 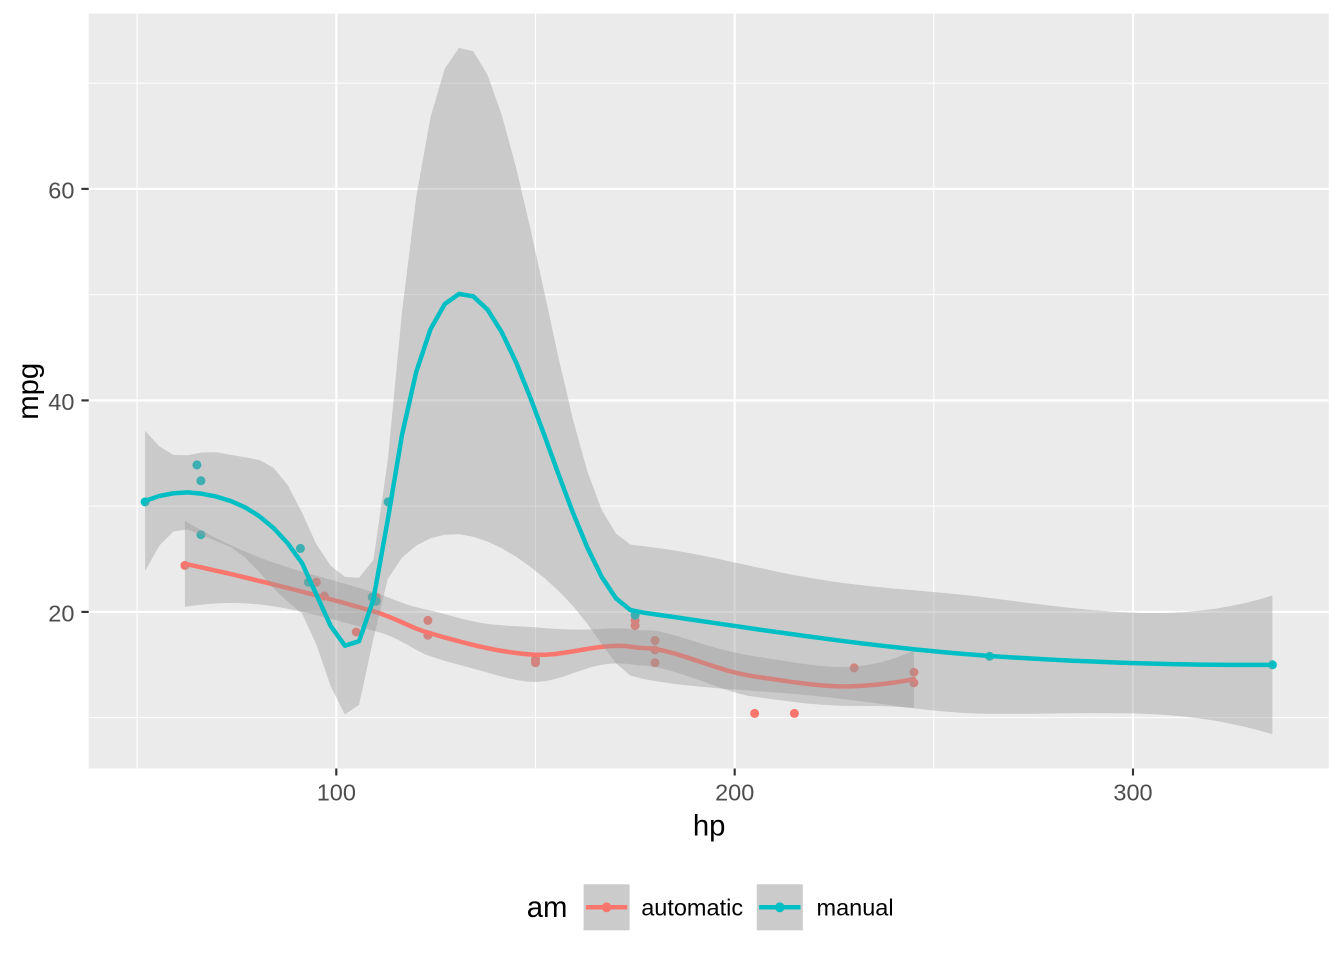 What do you see at coordinates (28, 391) in the screenshot?
I see `svg-text: mpg` at bounding box center [28, 391].